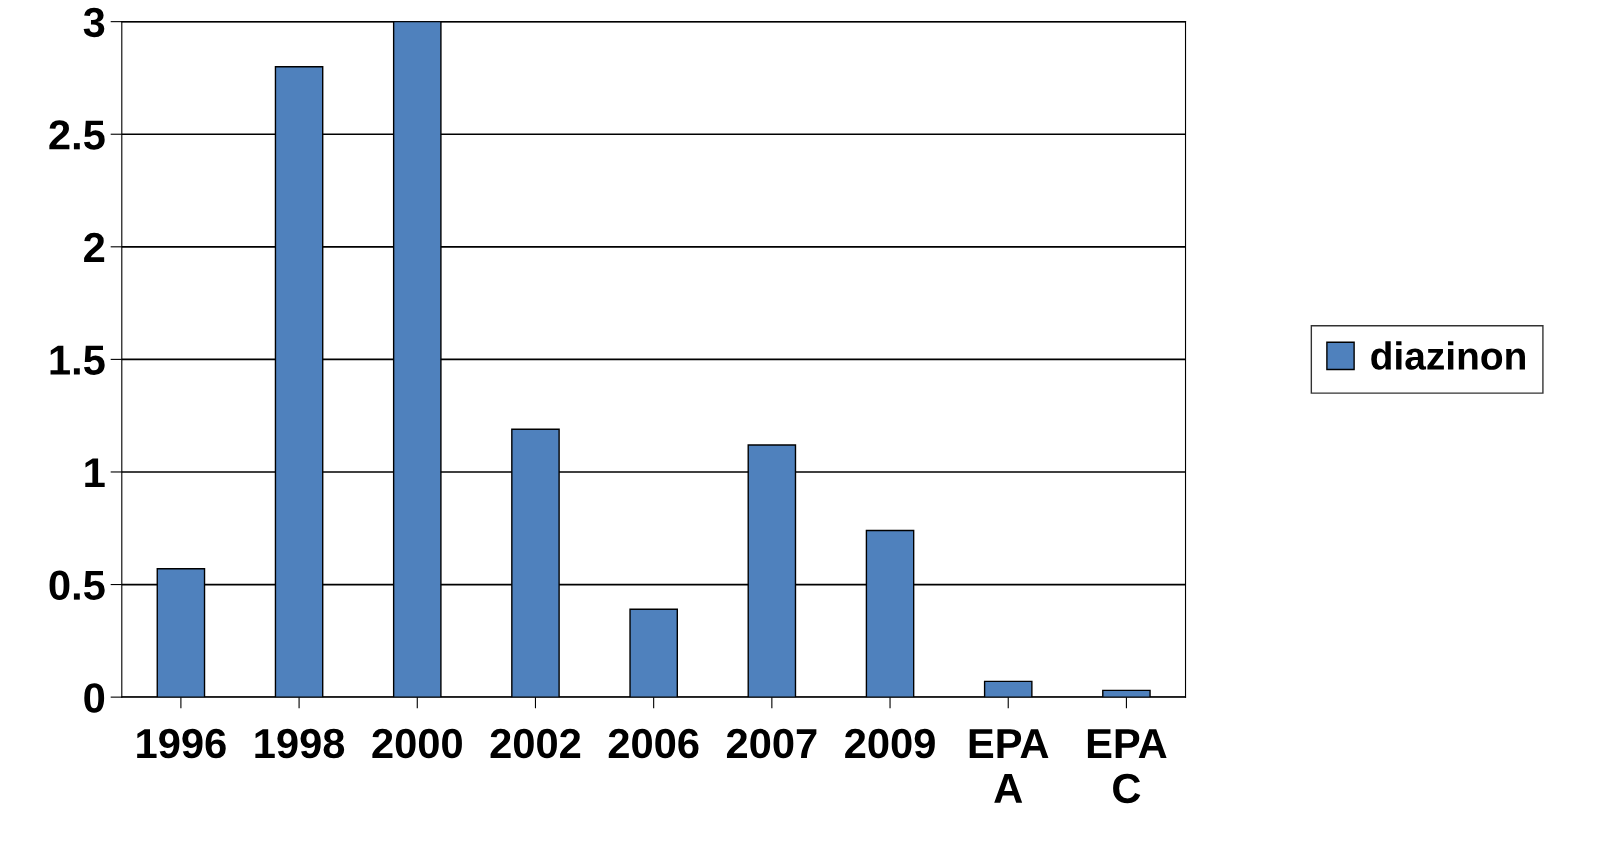 The height and width of the screenshot is (866, 1624). Describe the element at coordinates (77, 135) in the screenshot. I see `y-tick-label: 2.5` at that location.